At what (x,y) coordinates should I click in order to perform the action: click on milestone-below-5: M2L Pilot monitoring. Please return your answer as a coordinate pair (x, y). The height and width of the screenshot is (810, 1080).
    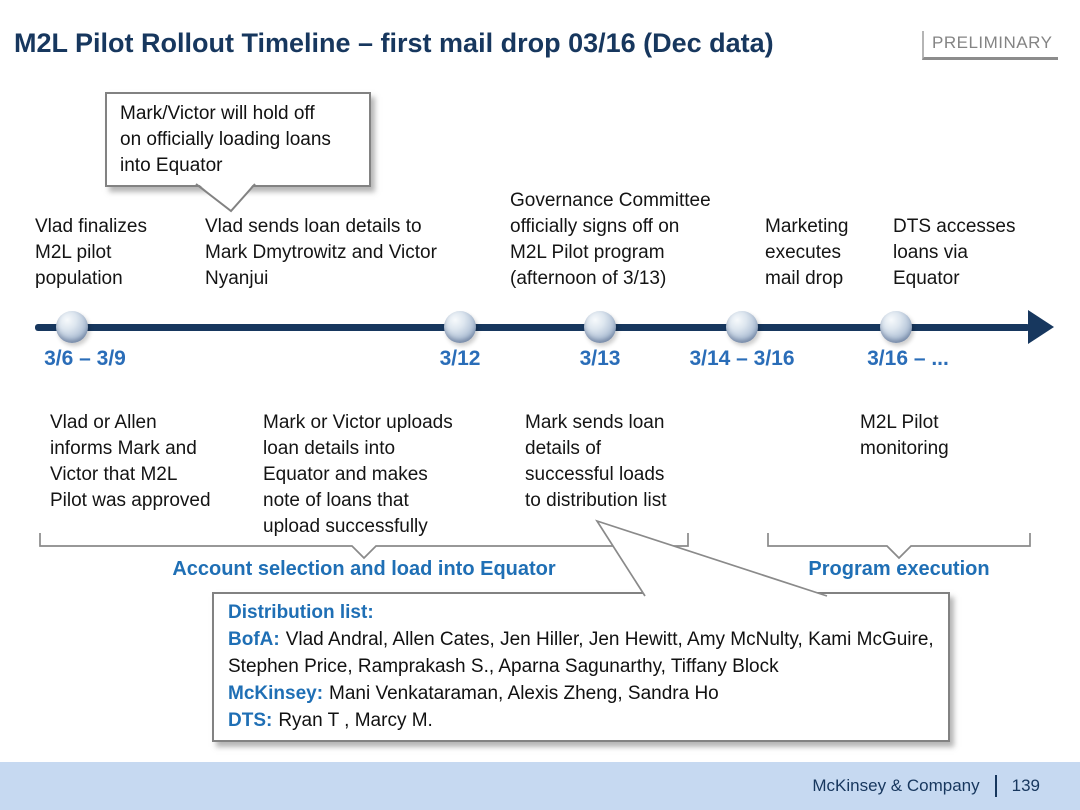
    Looking at the image, I should click on (904, 435).